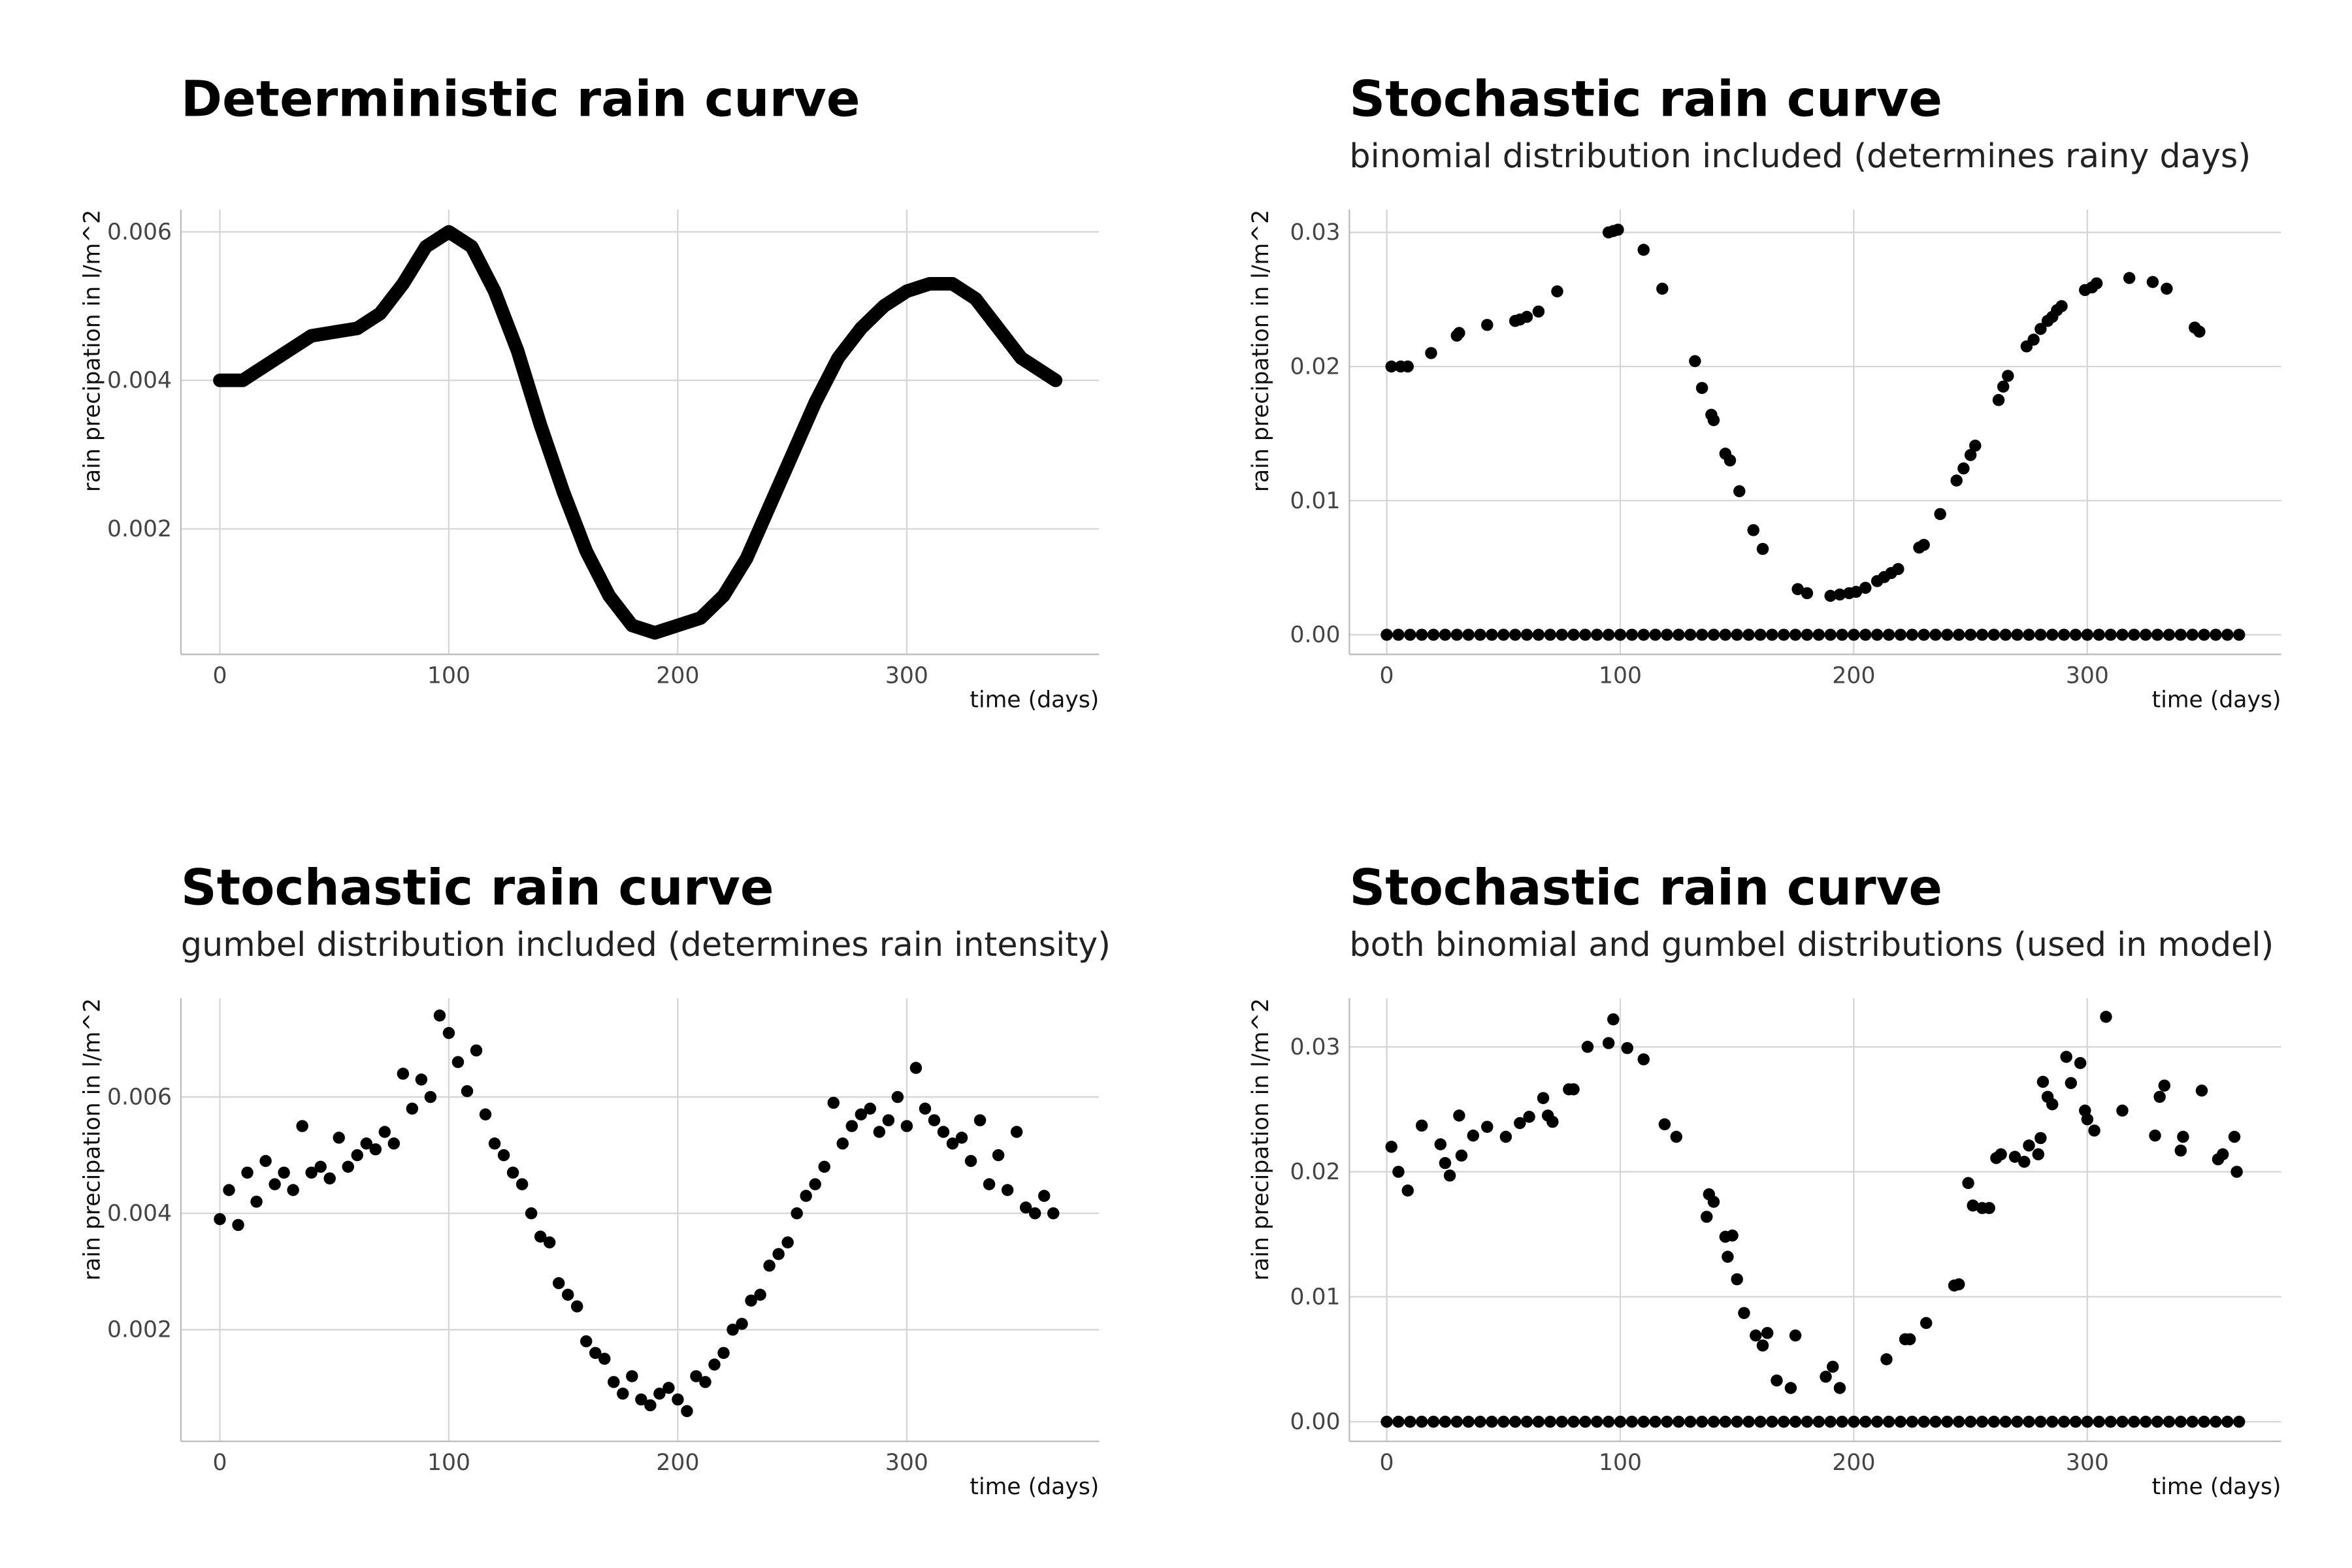  What do you see at coordinates (1645, 887) in the screenshot?
I see `chart-title: Stochastic rain curve` at bounding box center [1645, 887].